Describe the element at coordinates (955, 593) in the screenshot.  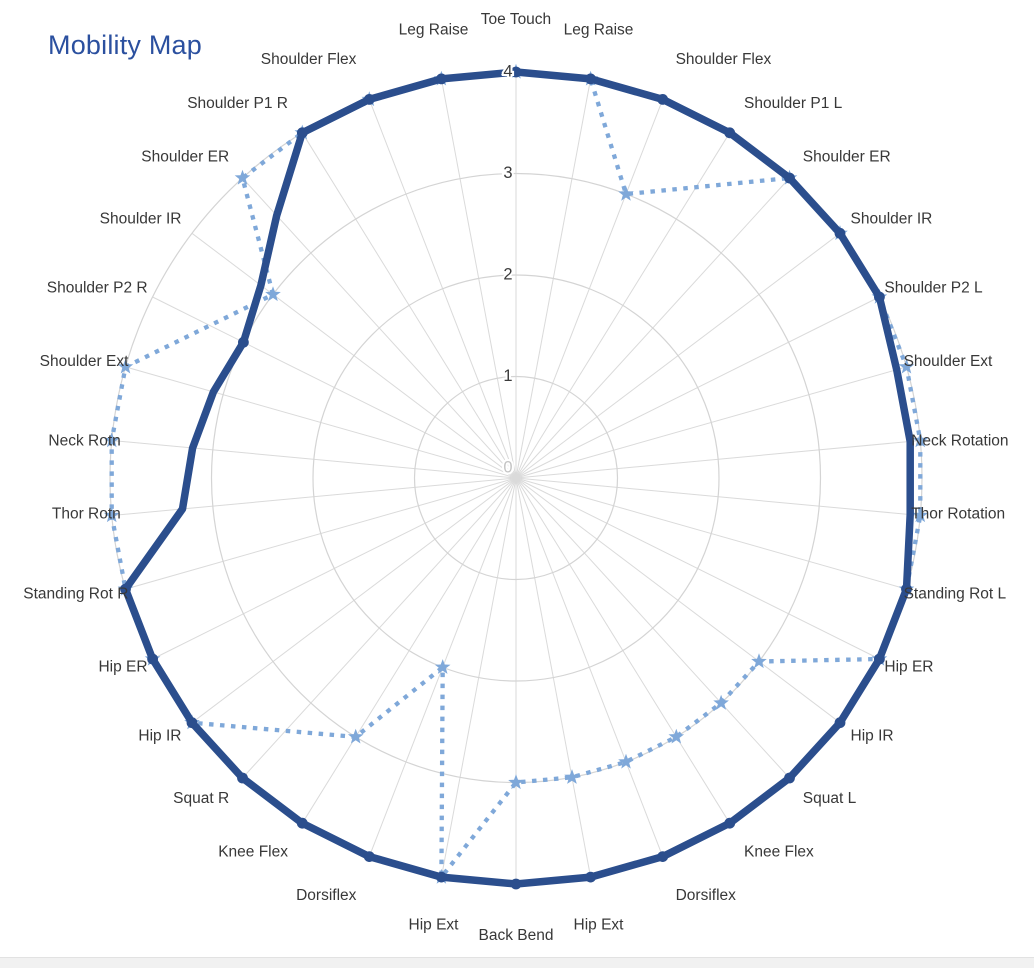
I see `svg-text: Standing Rot L` at that location.